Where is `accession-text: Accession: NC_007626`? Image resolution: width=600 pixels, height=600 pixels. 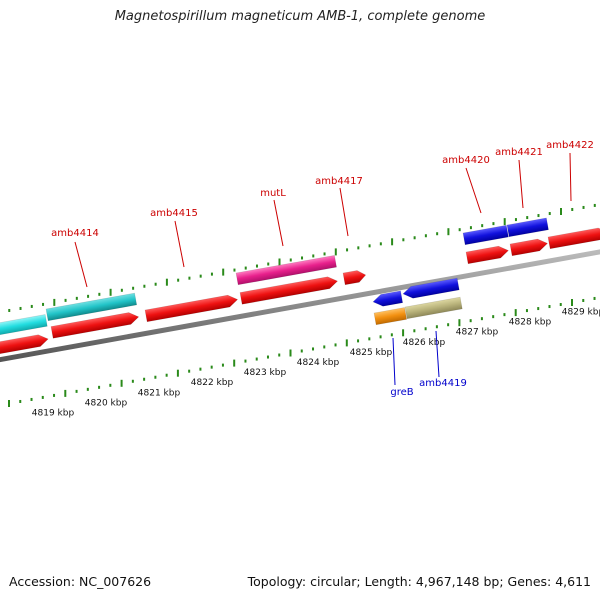
accession-text: Accession: NC_007626 is located at coordinates (80, 581).